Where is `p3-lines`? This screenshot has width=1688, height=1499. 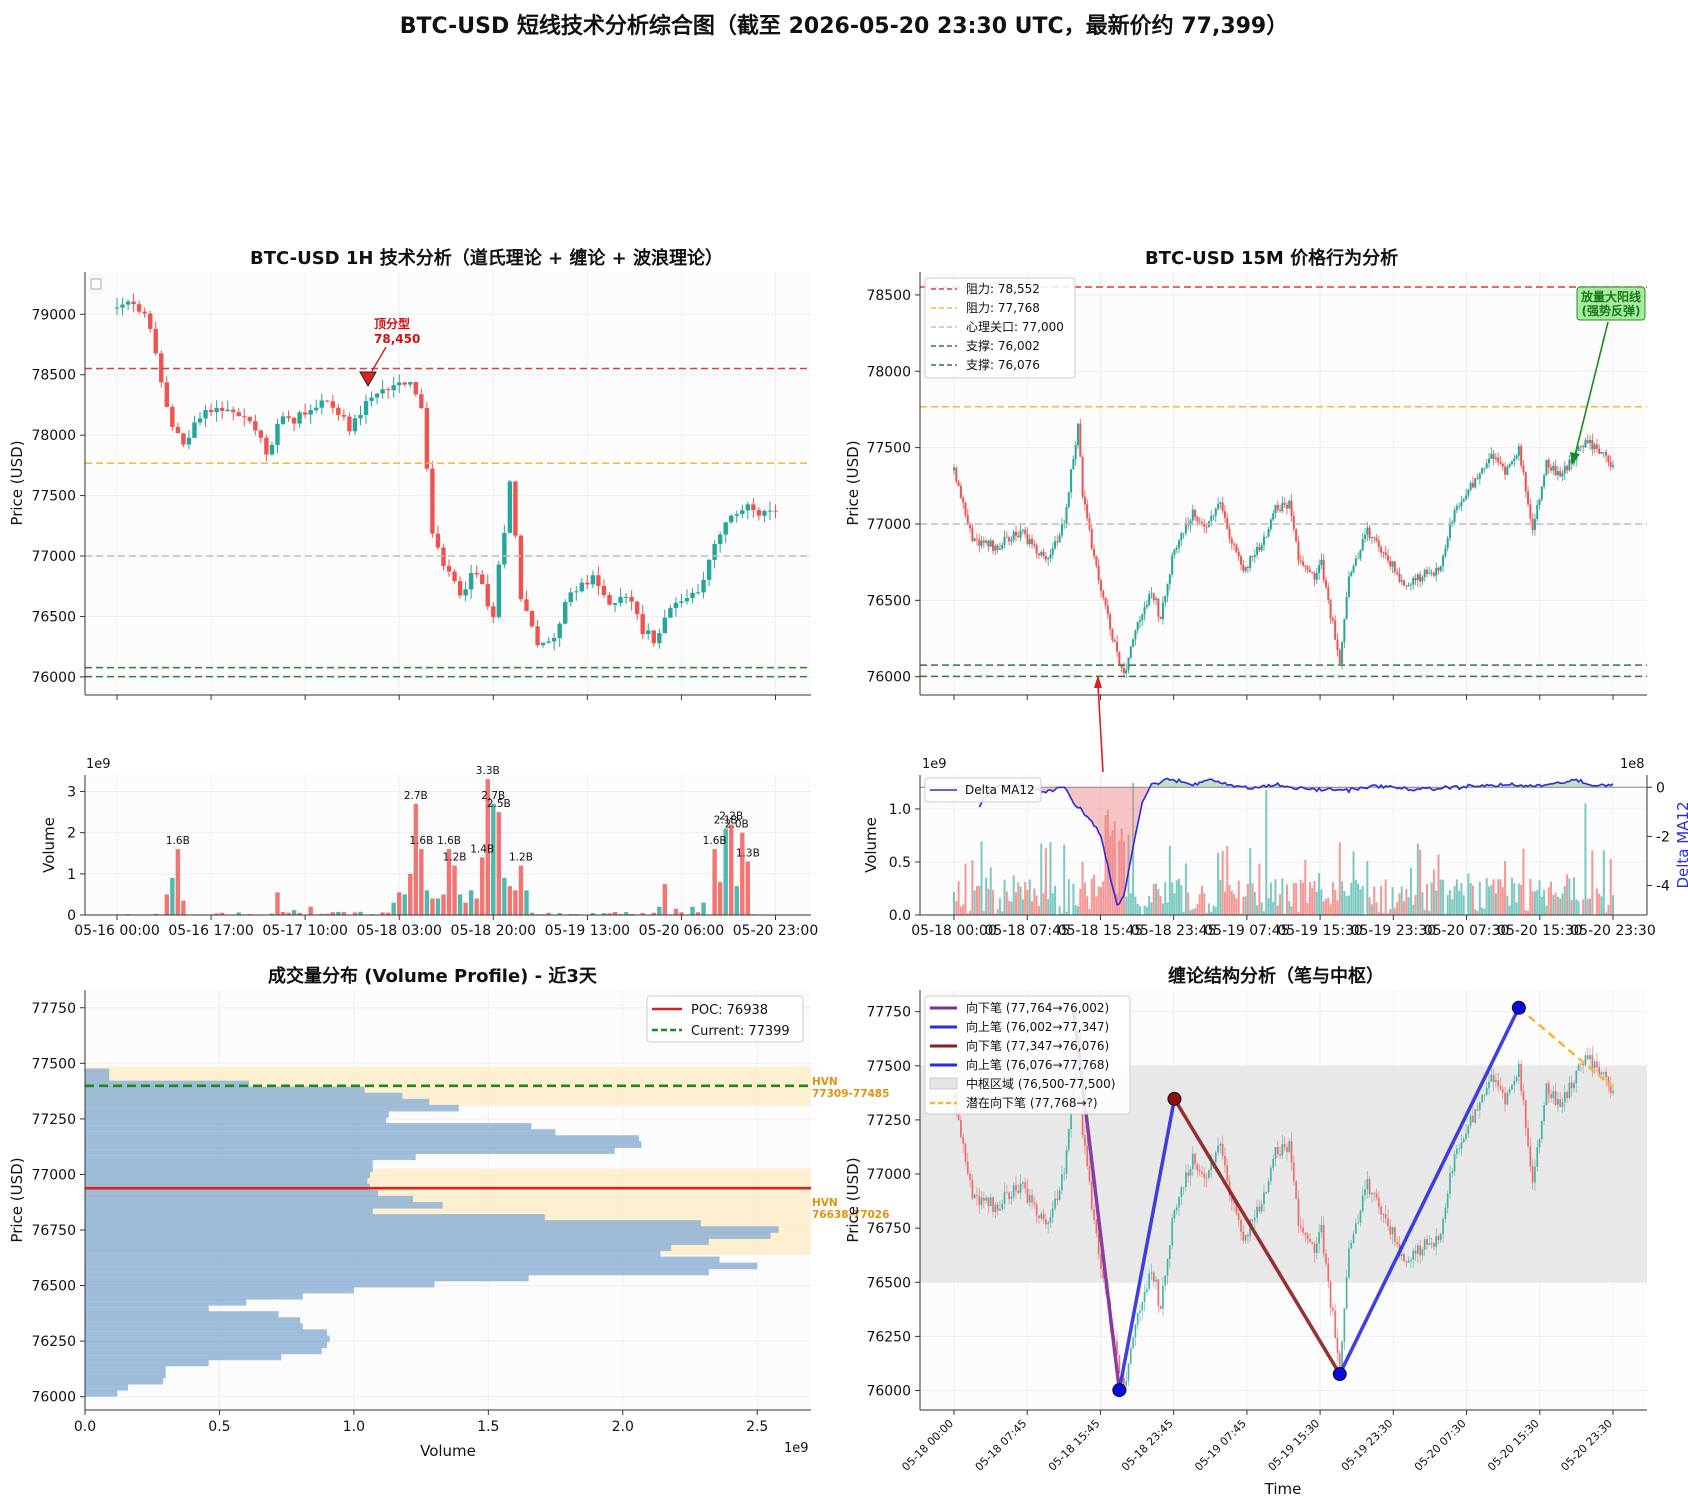
p3-lines is located at coordinates (448, 1137).